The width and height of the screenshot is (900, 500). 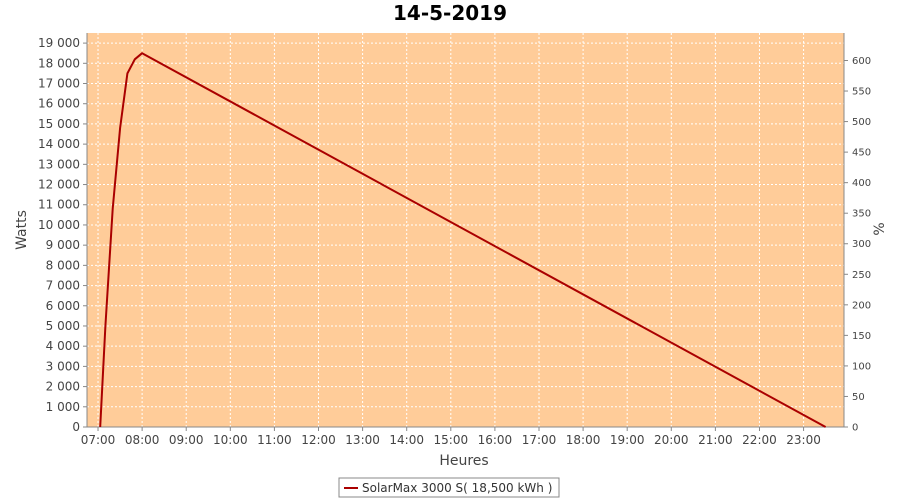 I want to click on y-tick-label: 13 000, so click(x=59, y=164).